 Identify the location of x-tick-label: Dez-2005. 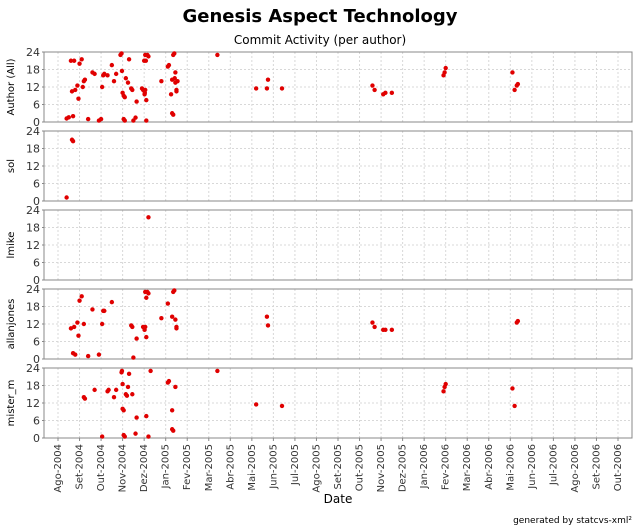
(403, 468).